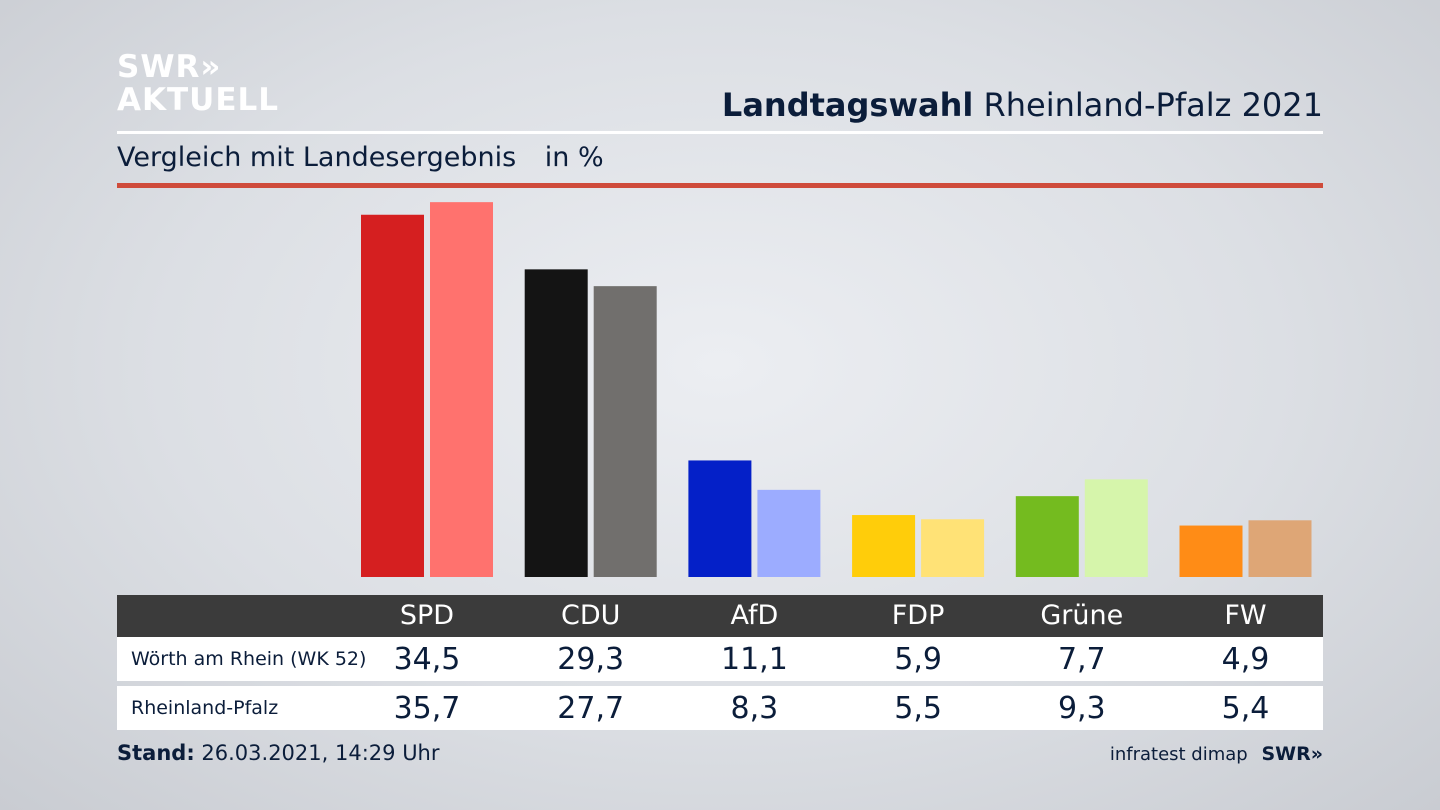 This screenshot has width=1440, height=810. I want to click on category-label-cdu: CDU, so click(590, 615).